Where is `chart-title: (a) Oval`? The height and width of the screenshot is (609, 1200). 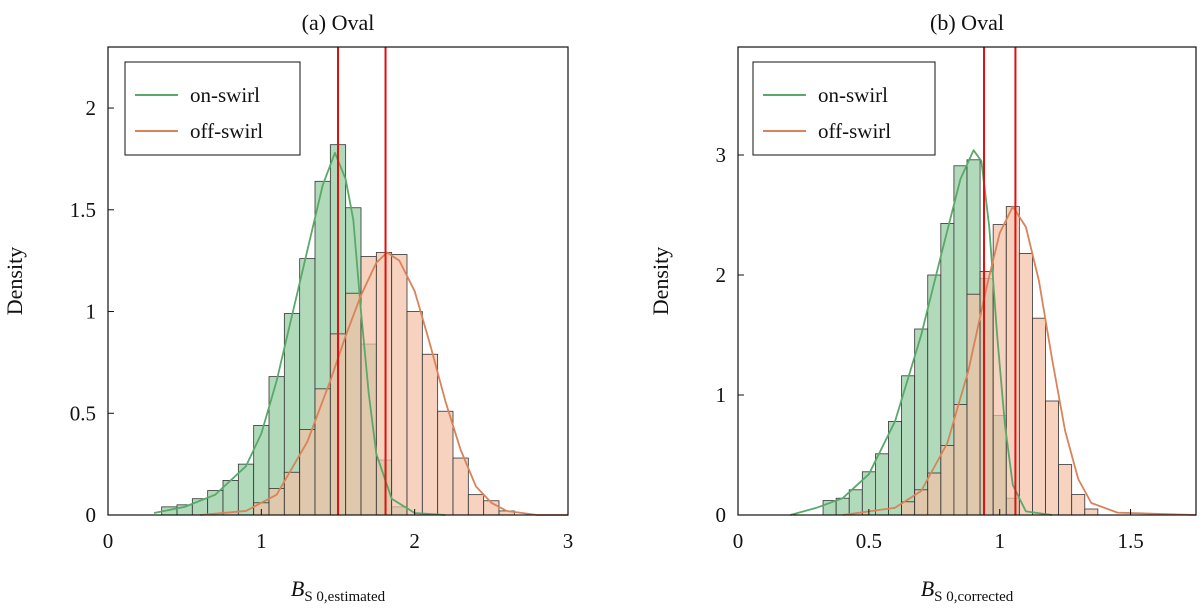 chart-title: (a) Oval is located at coordinates (338, 22).